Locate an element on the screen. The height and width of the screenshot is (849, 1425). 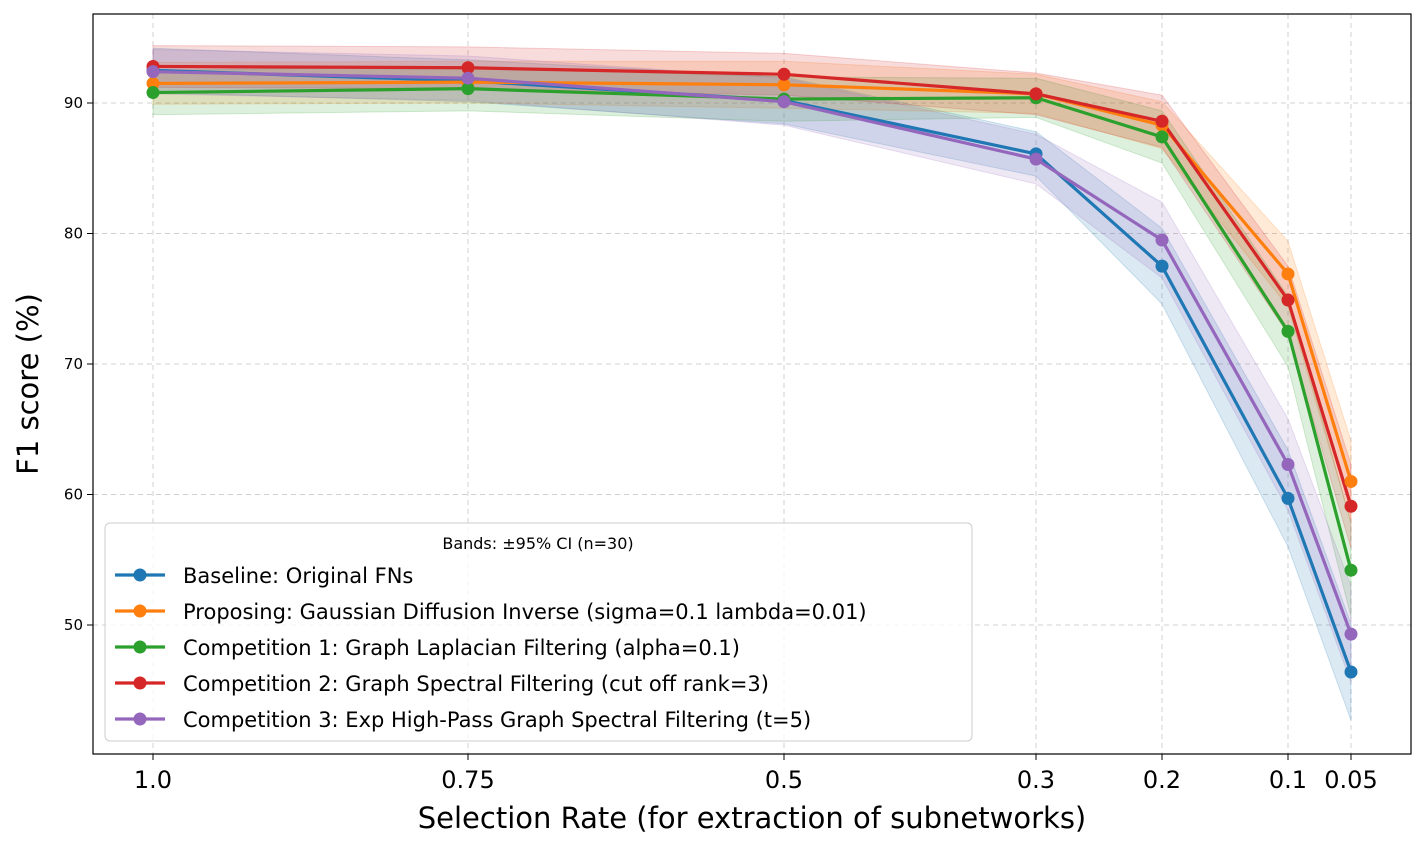
y-tick-label: 80 is located at coordinates (73, 234).